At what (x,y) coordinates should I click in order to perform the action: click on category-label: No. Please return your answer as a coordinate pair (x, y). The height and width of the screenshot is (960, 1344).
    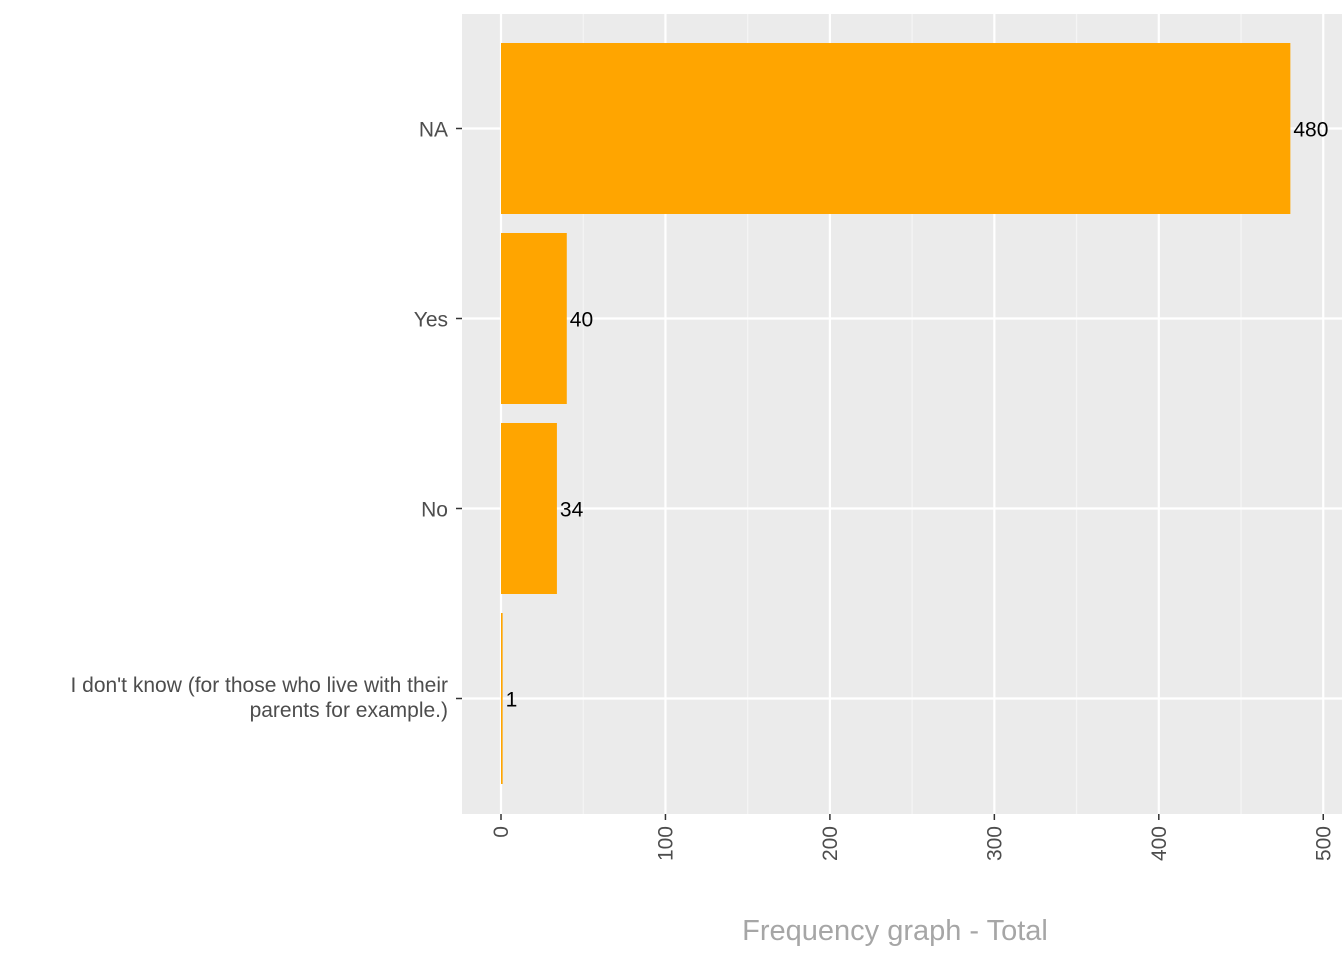
    Looking at the image, I should click on (434, 510).